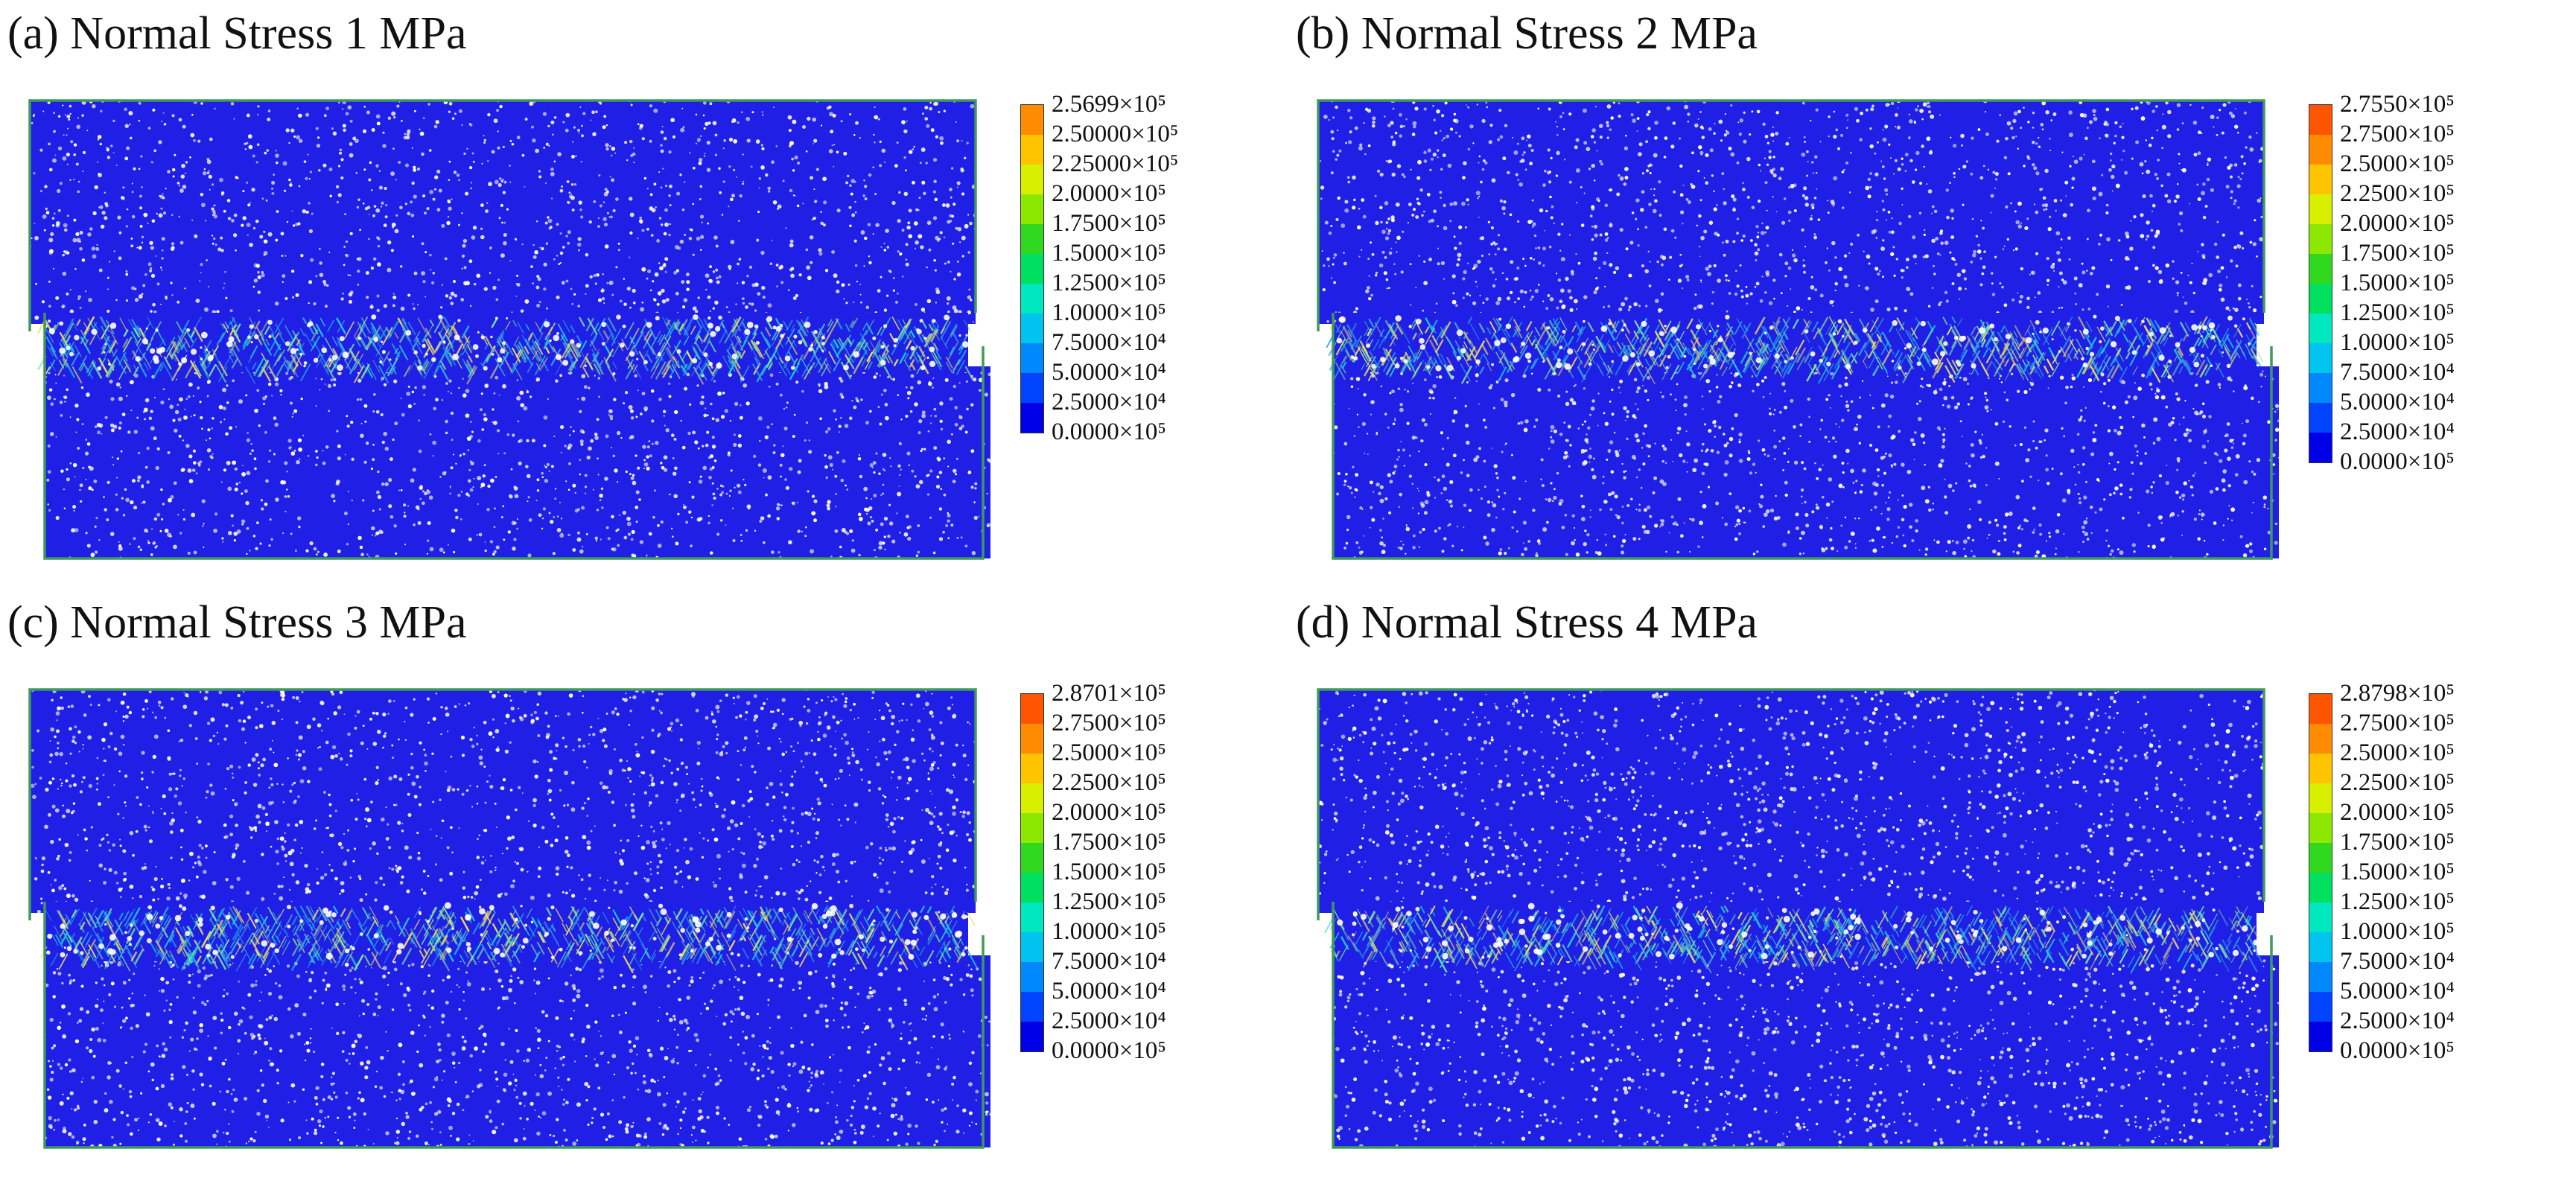  I want to click on legend-label: 2.50000×10⁵, so click(1115, 134).